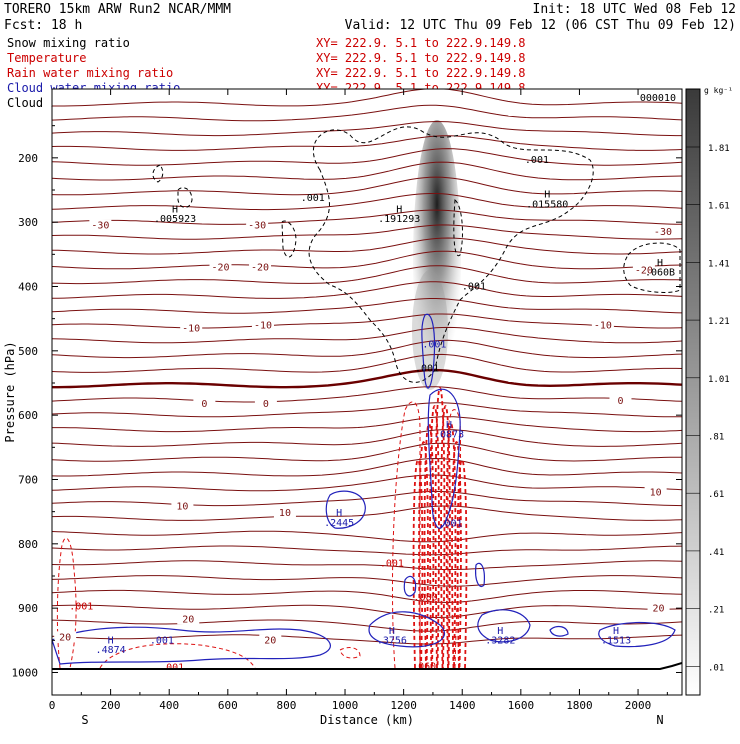 The width and height of the screenshot is (740, 744). Describe the element at coordinates (638, 705) in the screenshot. I see `x-tick-label-10: 2000` at that location.